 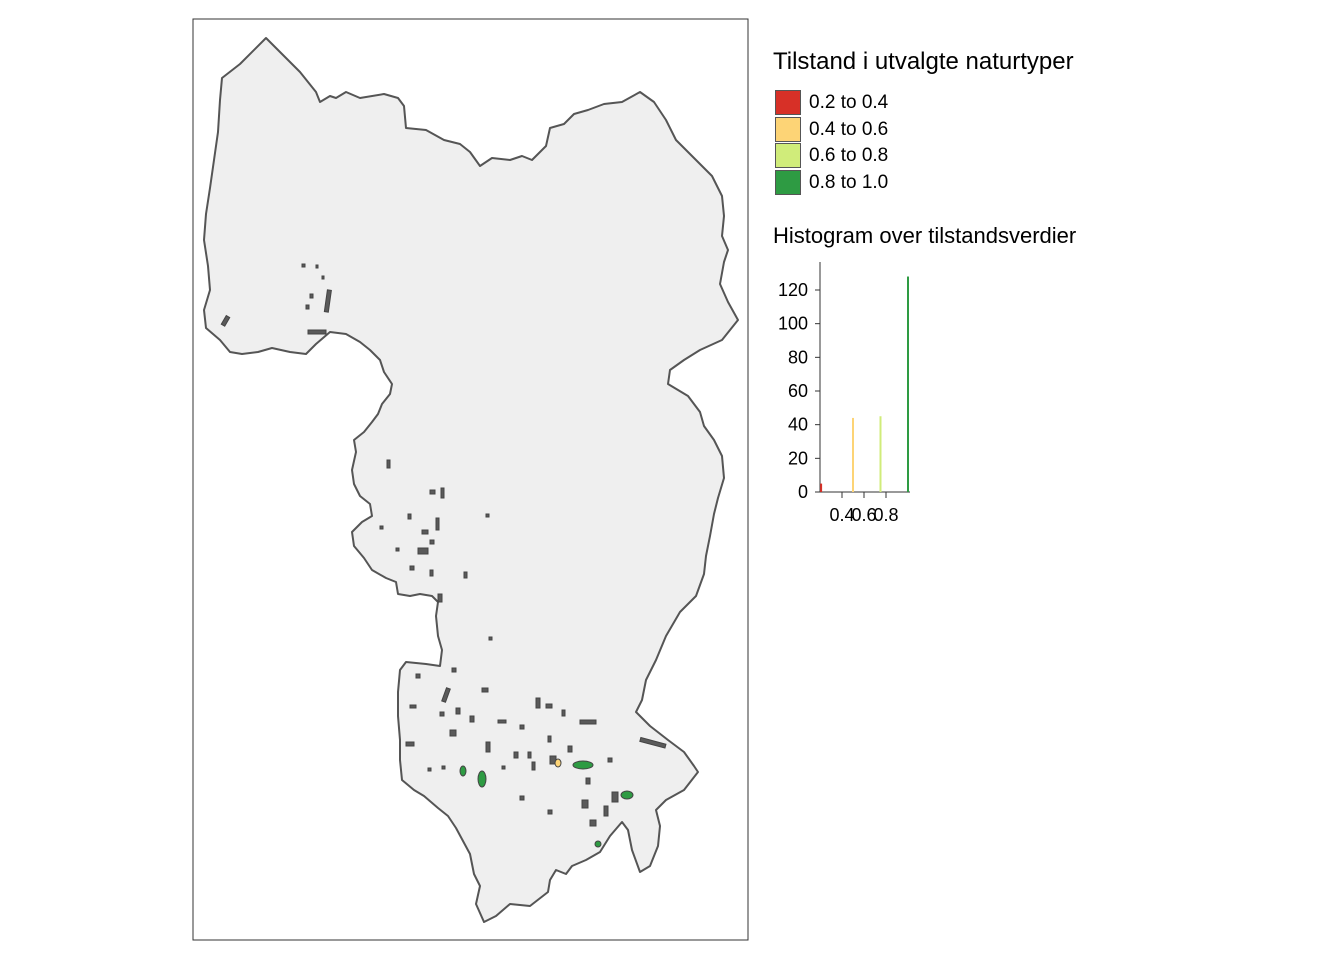 I want to click on histogram-bars, so click(x=864, y=384).